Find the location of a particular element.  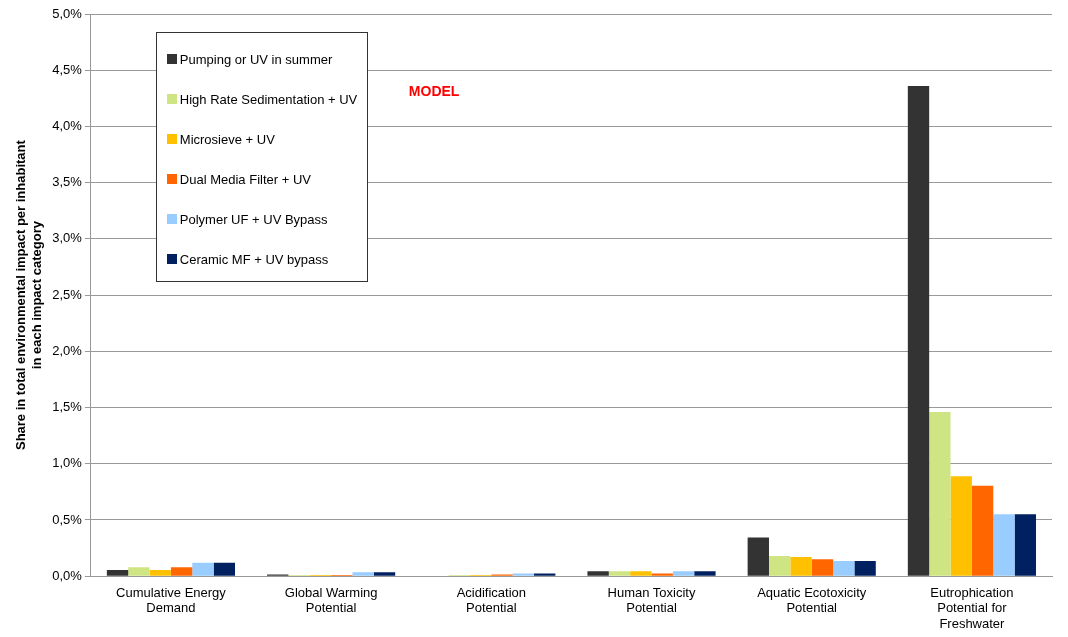

legend-label: Dual Media Filter + UV is located at coordinates (245, 179).